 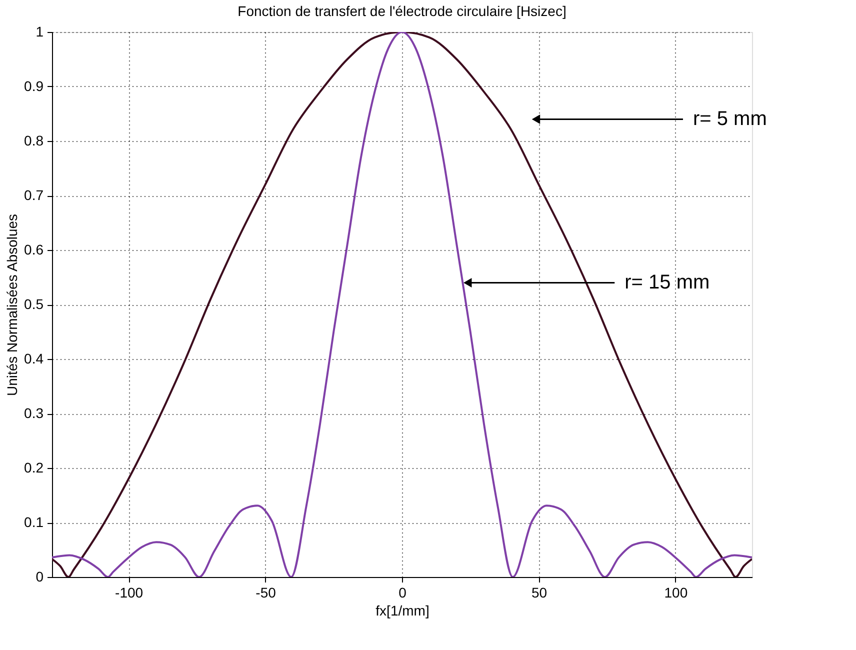 What do you see at coordinates (40, 576) in the screenshot?
I see `y-tick-label: 0` at bounding box center [40, 576].